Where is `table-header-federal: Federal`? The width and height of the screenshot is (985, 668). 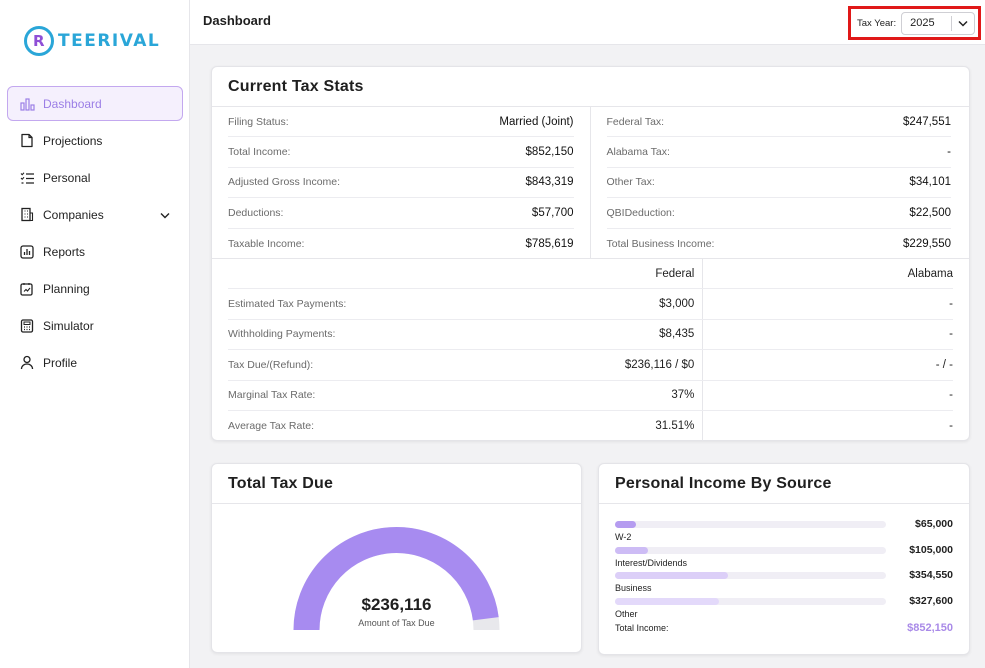
table-header-federal: Federal is located at coordinates (632, 274).